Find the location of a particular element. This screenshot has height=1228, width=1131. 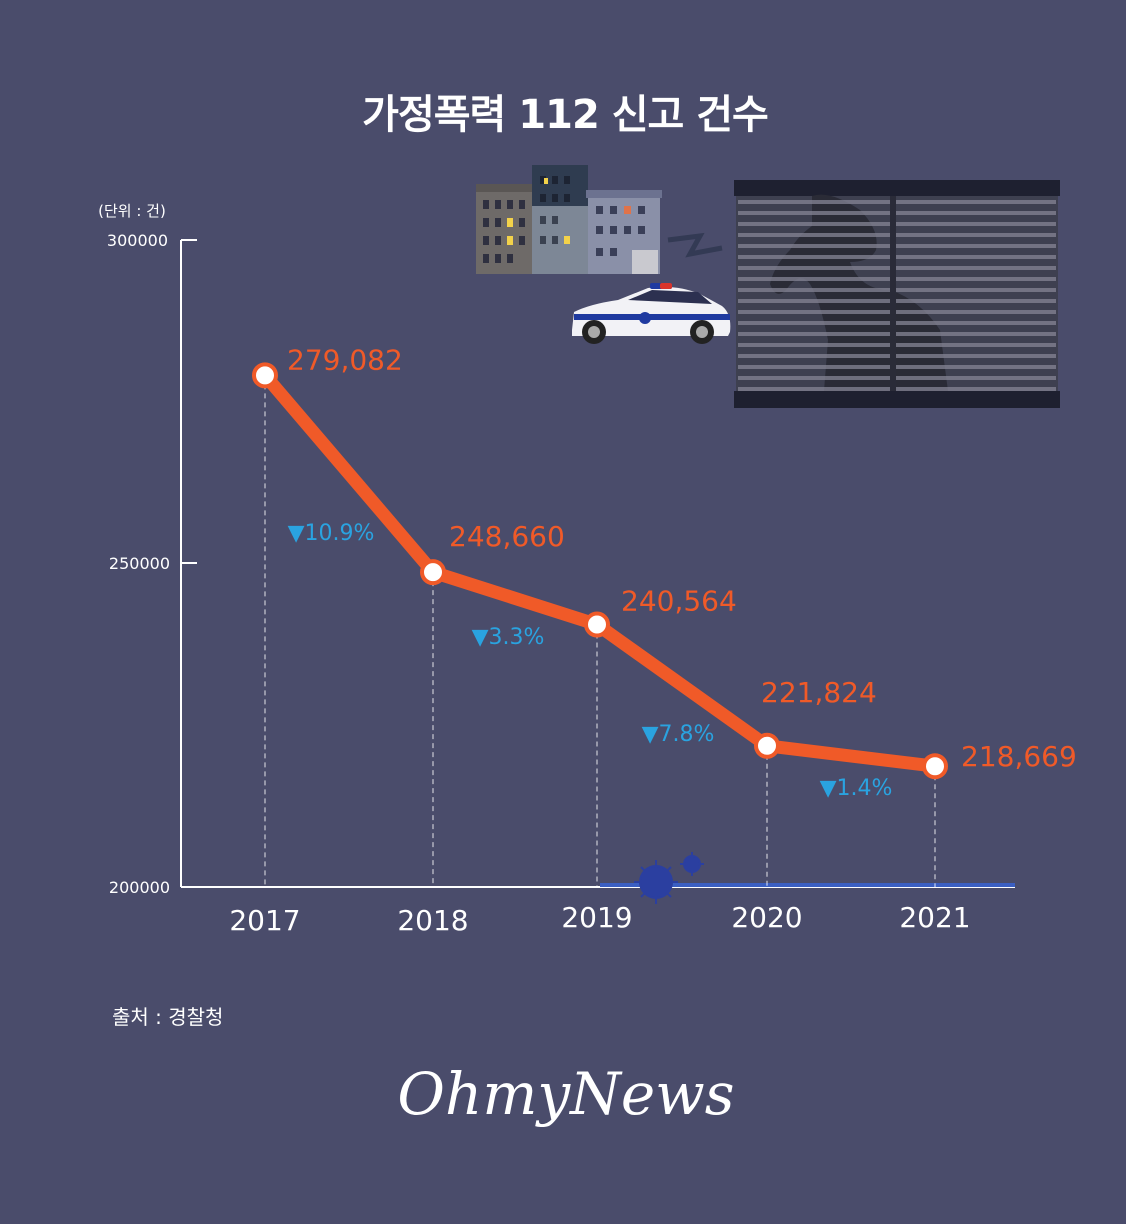

y-tick-label: 200000 is located at coordinates (139, 887).